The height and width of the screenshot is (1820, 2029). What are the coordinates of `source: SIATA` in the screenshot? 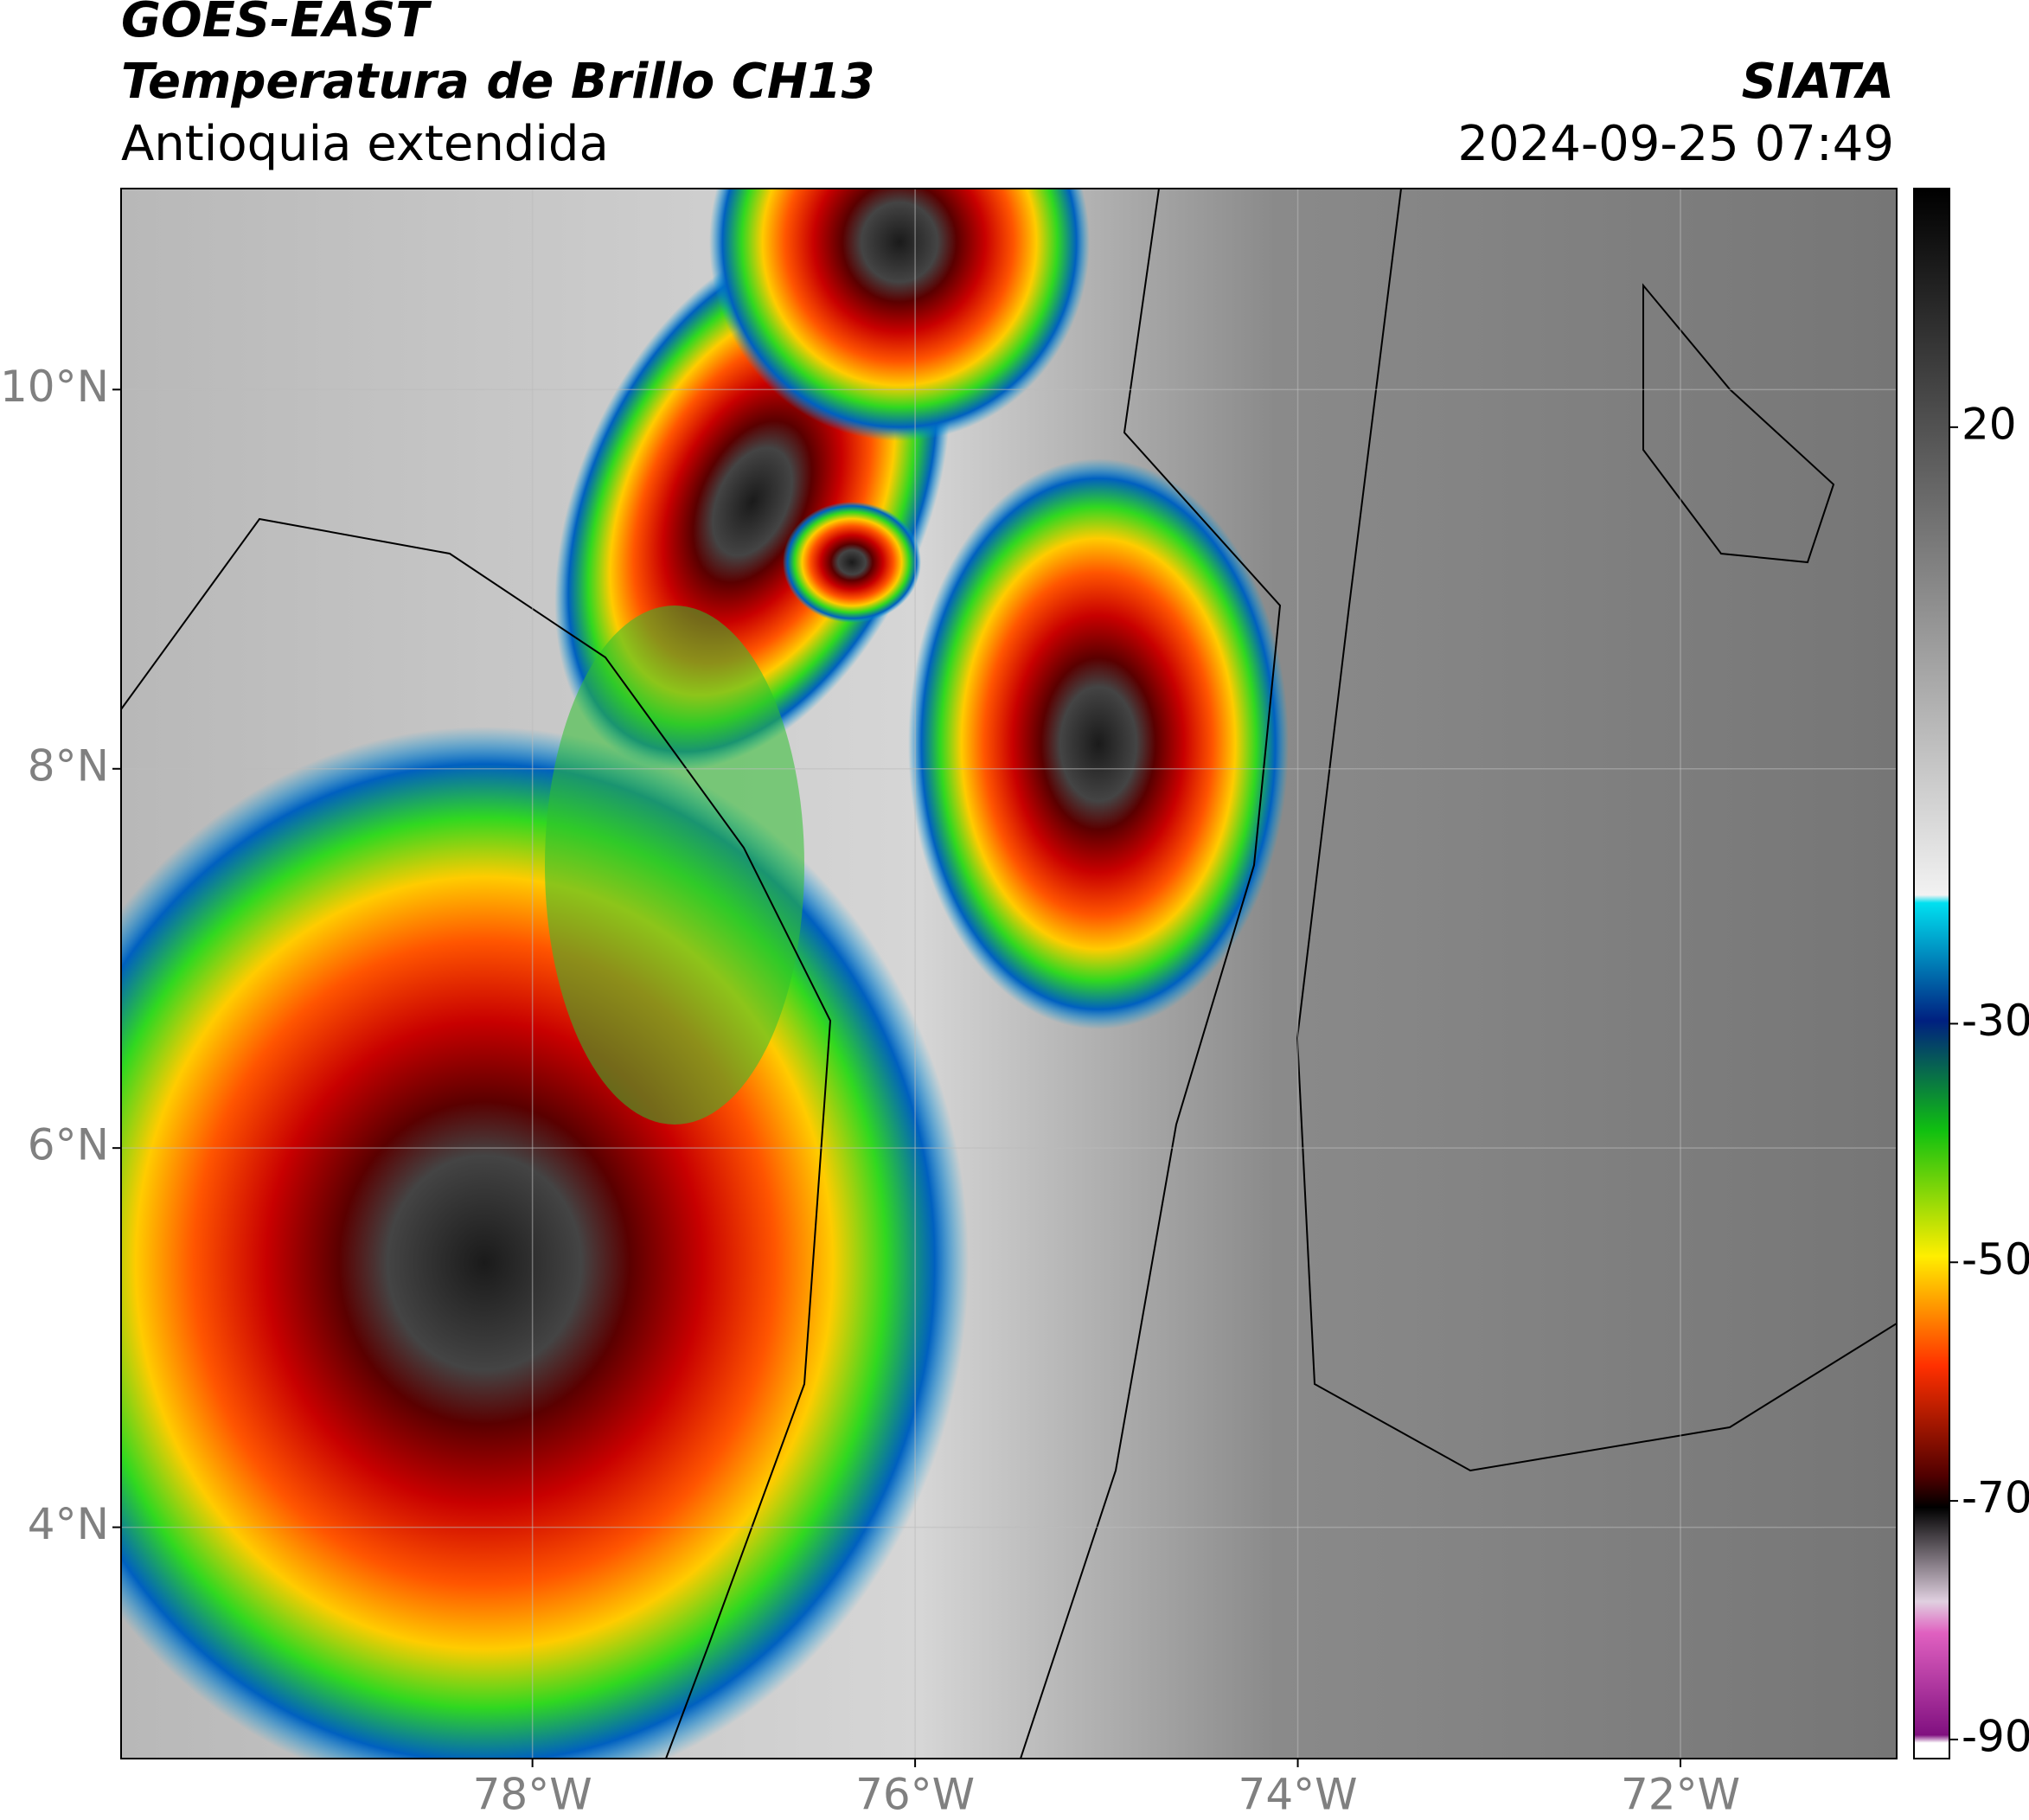 It's located at (1818, 82).